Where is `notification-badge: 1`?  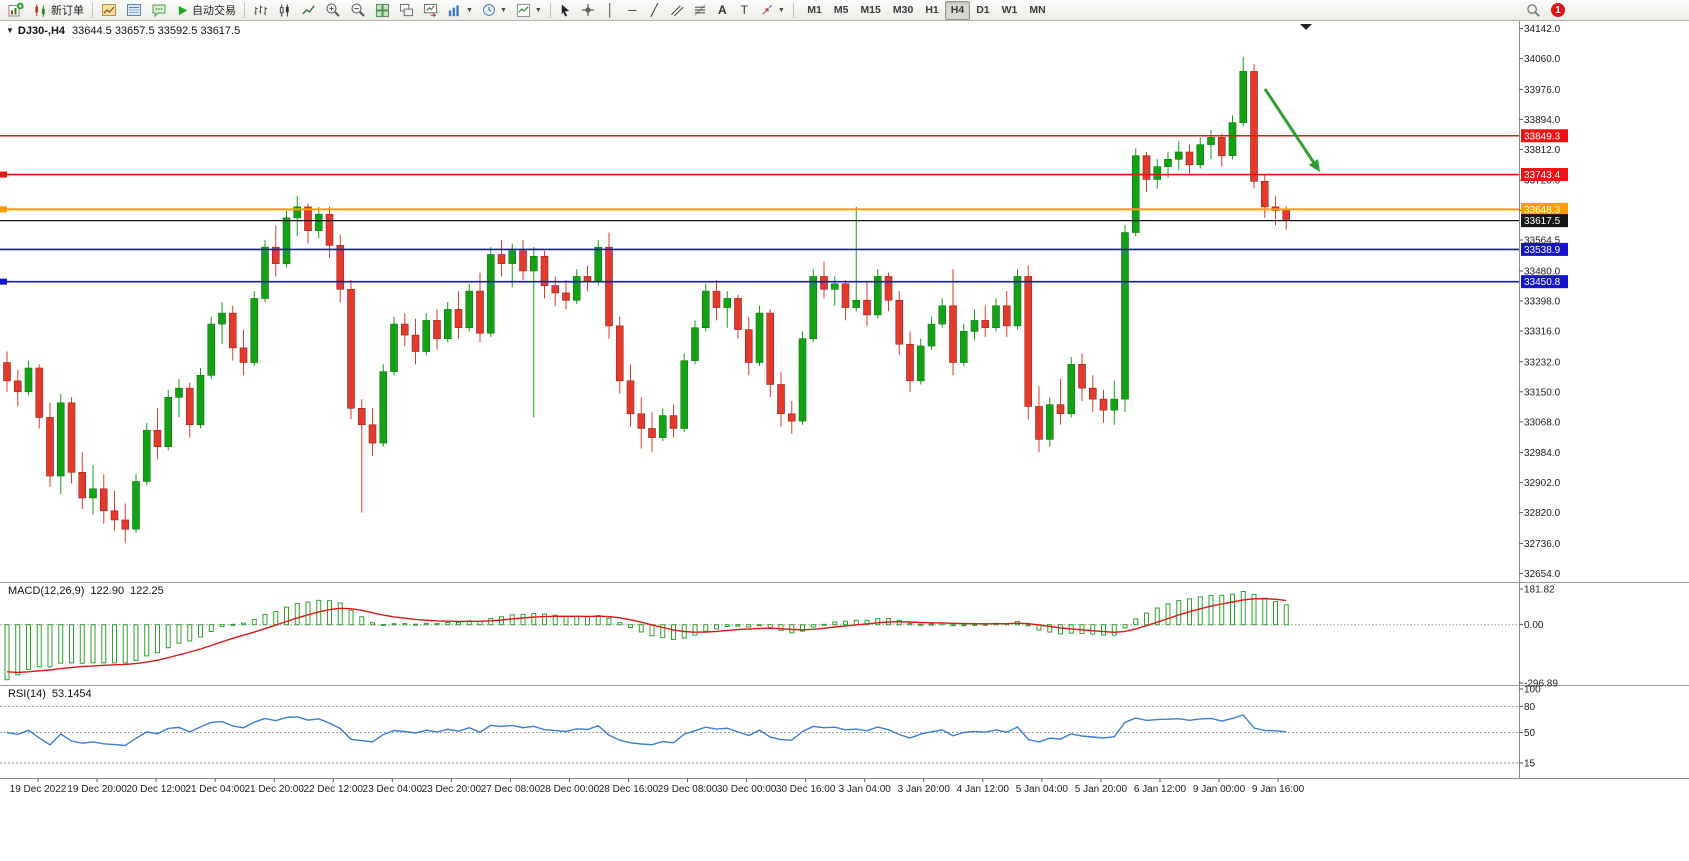 notification-badge: 1 is located at coordinates (1558, 10).